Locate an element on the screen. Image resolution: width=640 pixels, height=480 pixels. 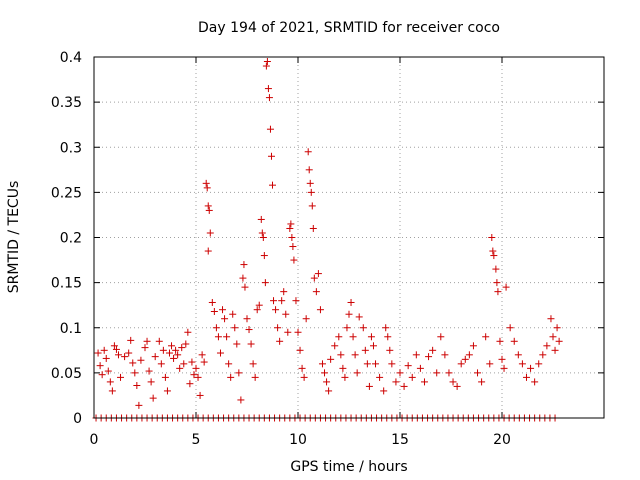
y-tick-label: 0.05 is located at coordinates (66, 374).